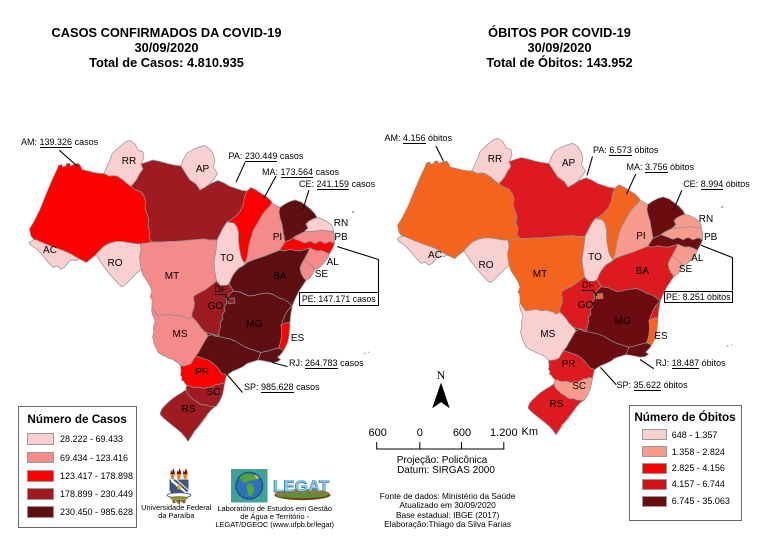 The height and width of the screenshot is (543, 768). I want to click on svg-text: UFPB, so click(179, 502).